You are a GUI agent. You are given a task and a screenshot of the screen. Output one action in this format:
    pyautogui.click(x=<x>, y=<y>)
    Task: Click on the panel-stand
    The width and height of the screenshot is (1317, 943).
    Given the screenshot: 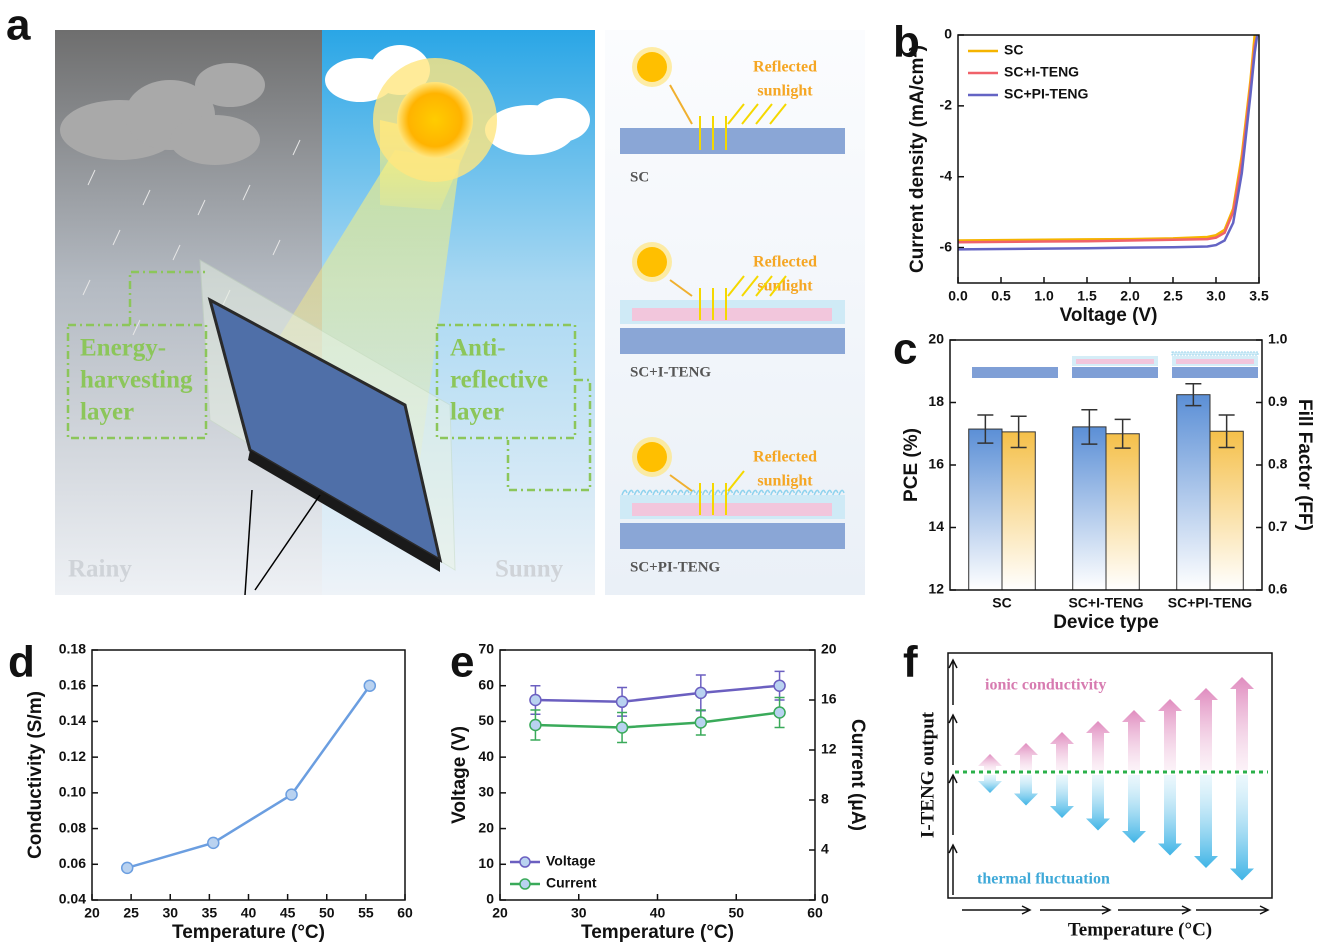 What is the action you would take?
    pyautogui.click(x=282, y=542)
    